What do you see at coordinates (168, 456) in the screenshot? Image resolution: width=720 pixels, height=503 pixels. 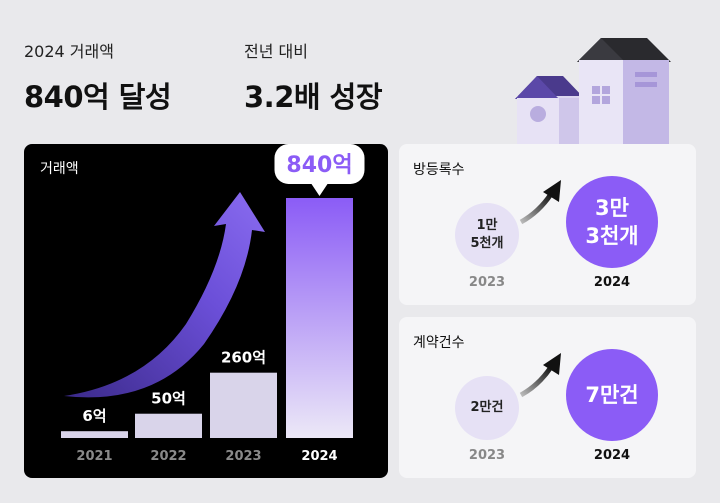 I see `x-tick-2022: 2022` at bounding box center [168, 456].